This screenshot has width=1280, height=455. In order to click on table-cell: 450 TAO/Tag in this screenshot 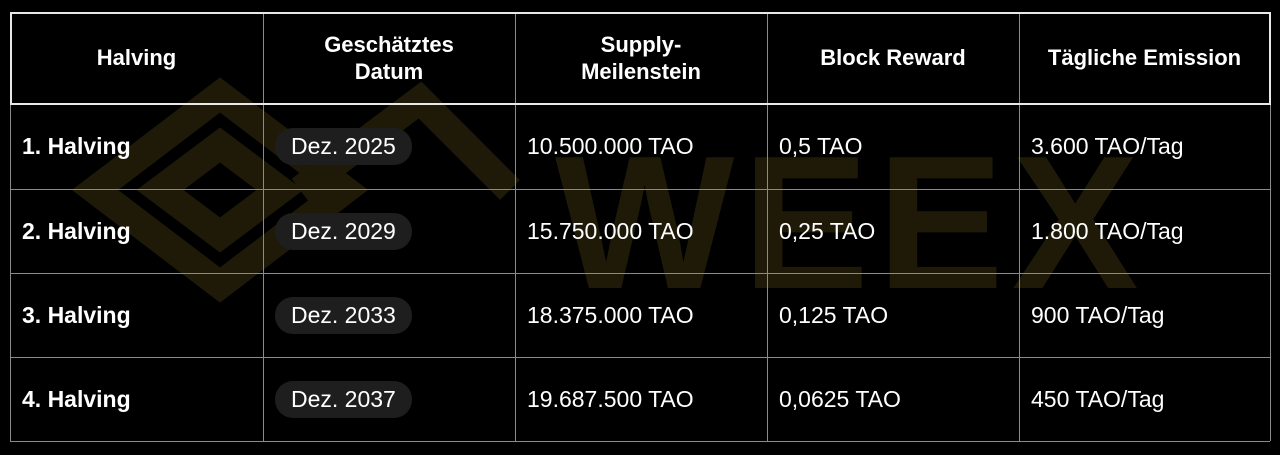, I will do `click(1144, 399)`.